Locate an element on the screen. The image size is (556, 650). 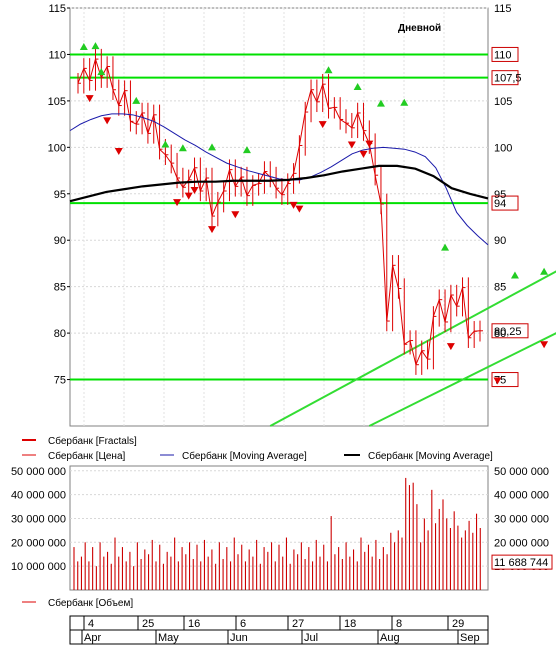
volume-tick-label-right: 50 000 000 is located at coordinates (521, 472).